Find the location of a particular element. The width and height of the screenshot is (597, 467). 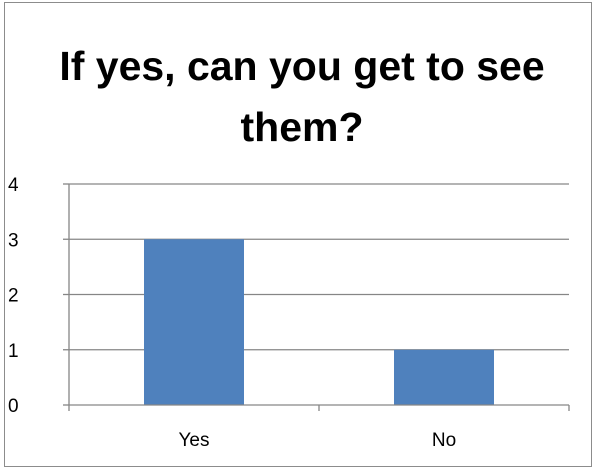

y-tick-label-1: 1 is located at coordinates (13, 351).